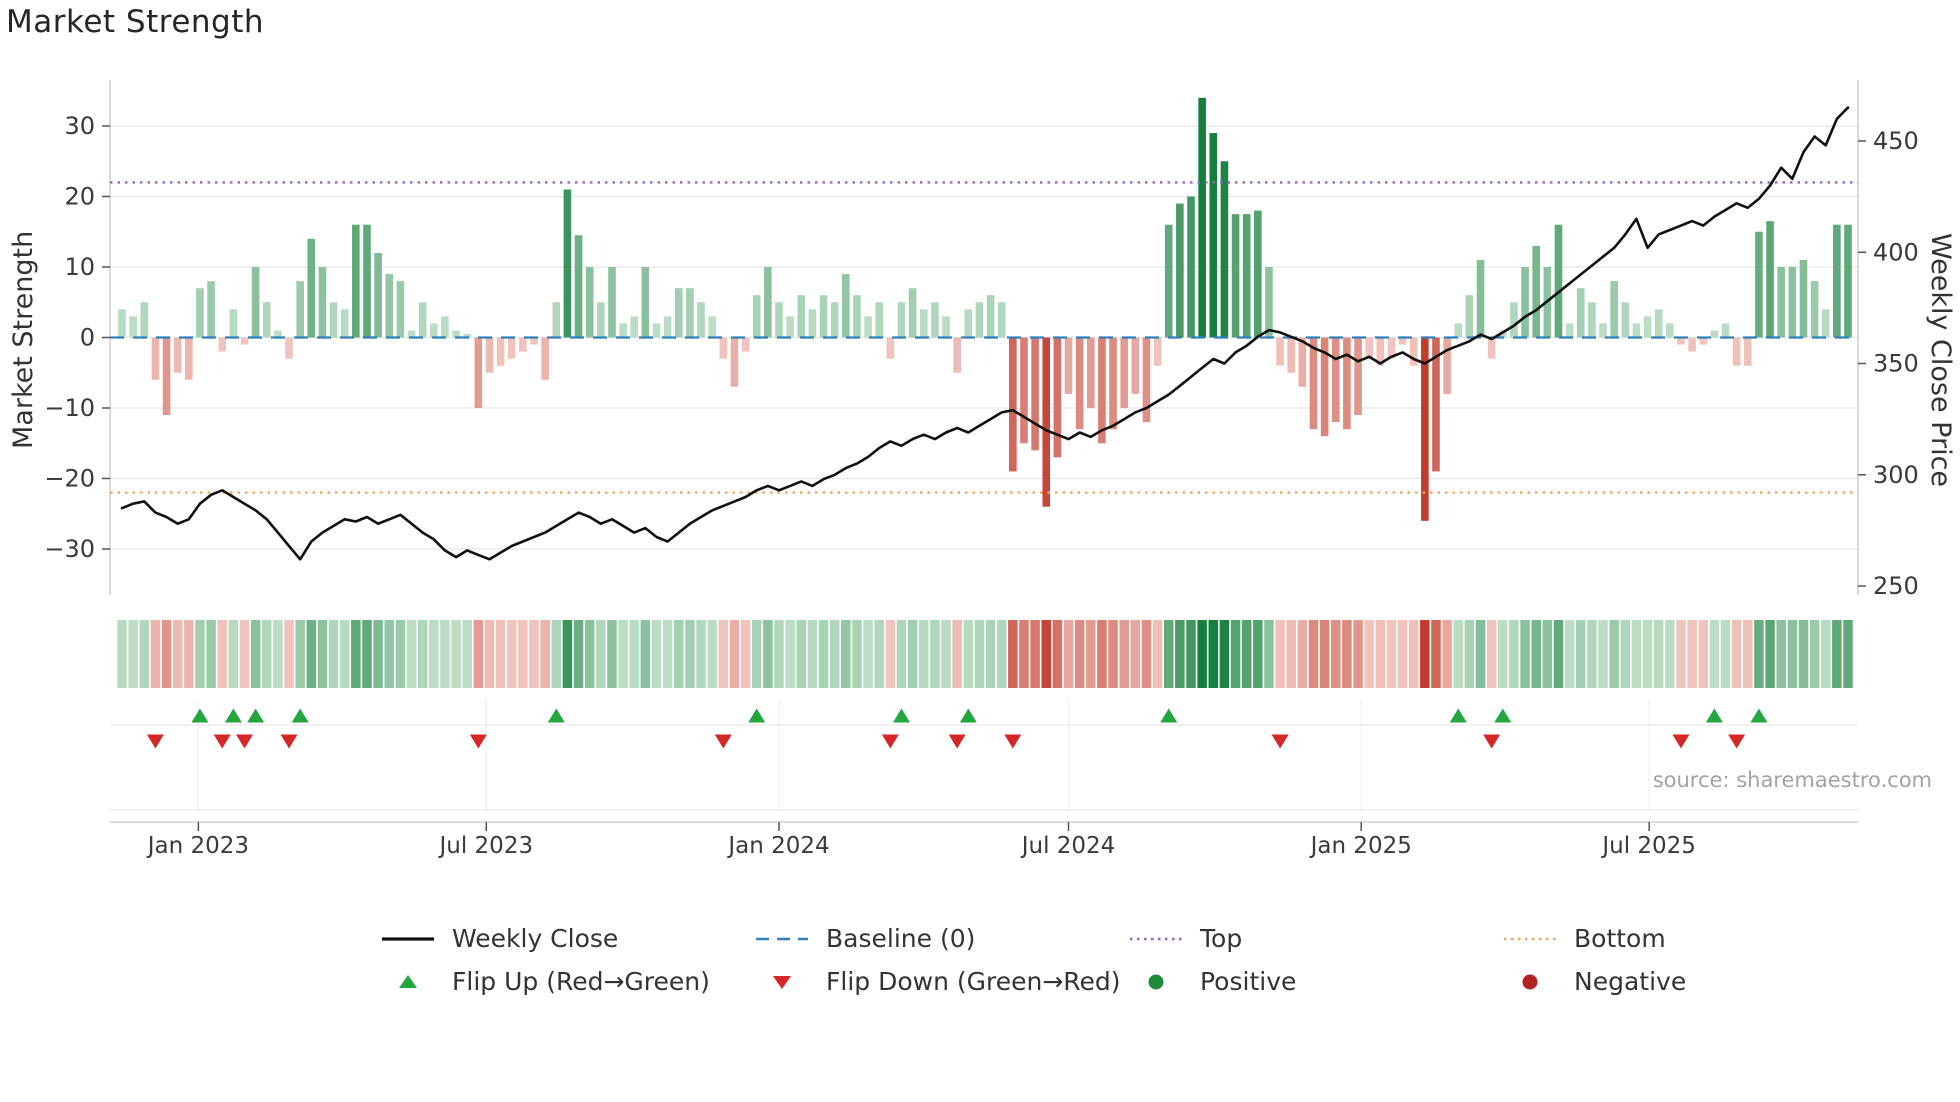 The image size is (1960, 1102). What do you see at coordinates (984, 755) in the screenshot?
I see `marker-panel-grid` at bounding box center [984, 755].